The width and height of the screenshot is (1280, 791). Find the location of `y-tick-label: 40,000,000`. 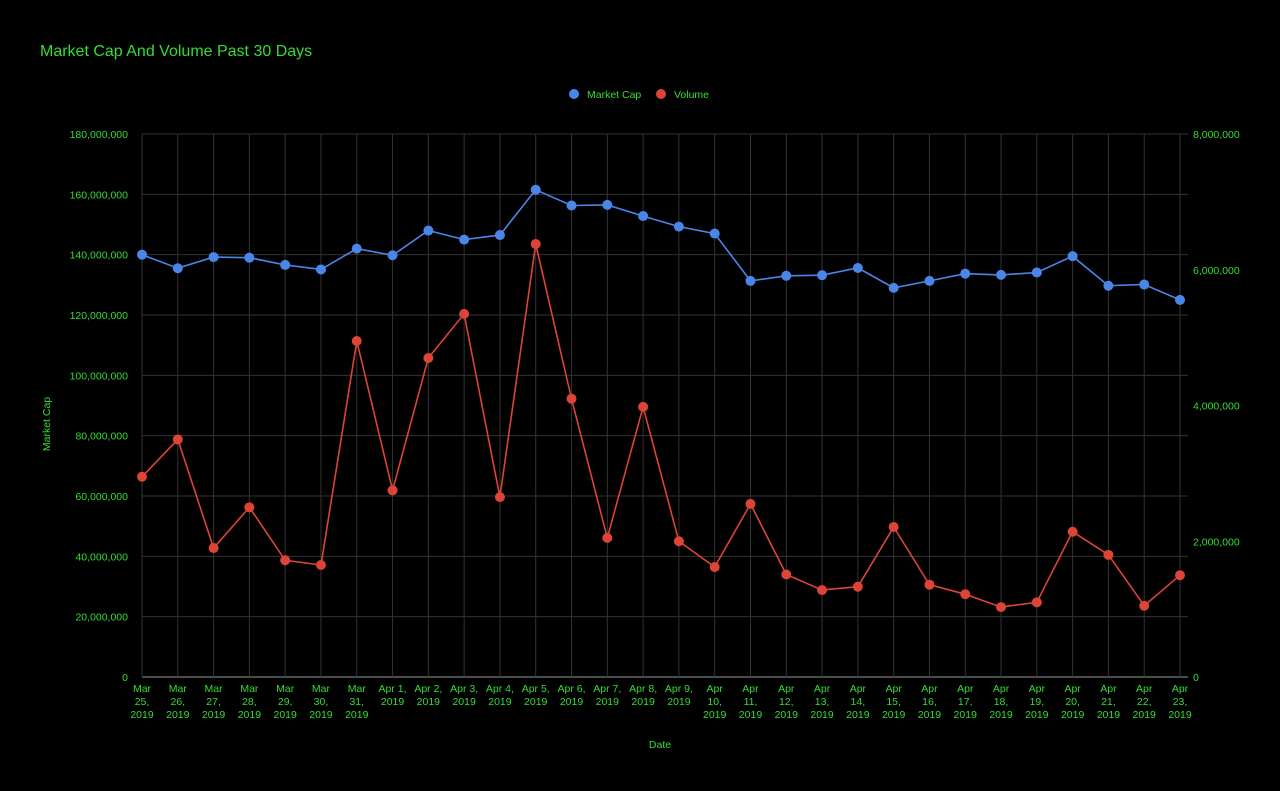

y-tick-label: 40,000,000 is located at coordinates (101, 557).